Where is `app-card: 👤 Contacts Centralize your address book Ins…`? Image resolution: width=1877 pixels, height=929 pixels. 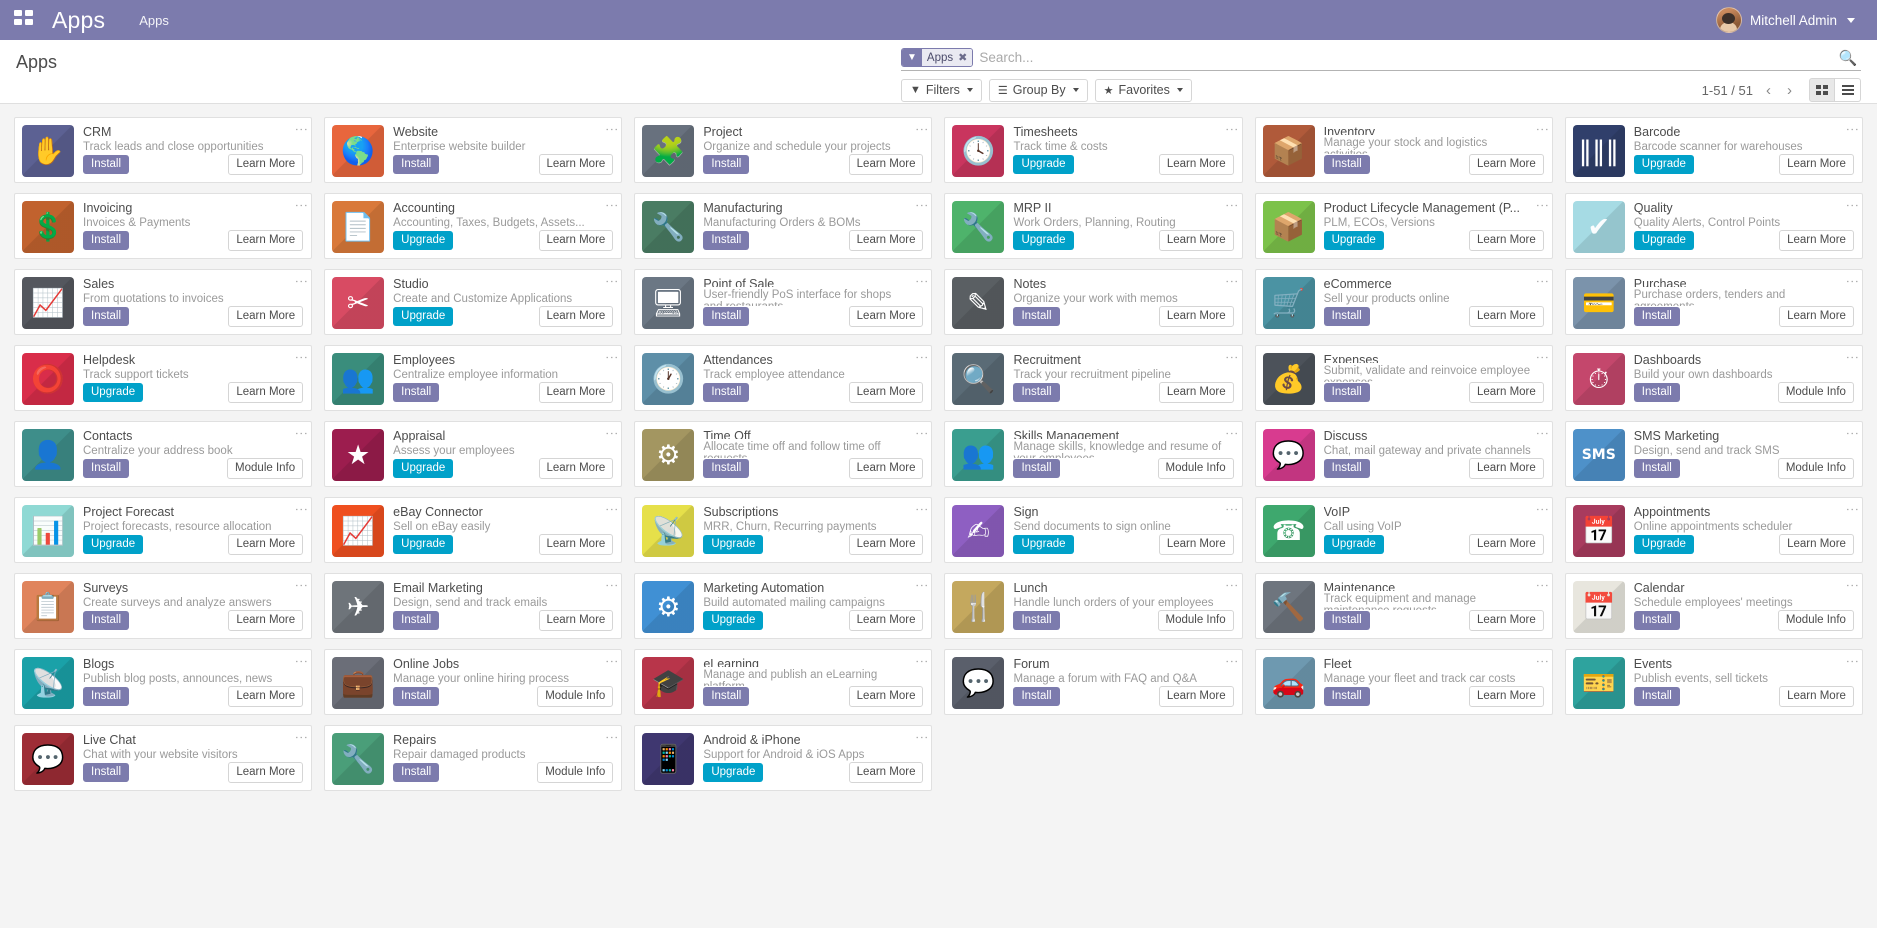
app-card: 👤 Contacts Centralize your address book Ins… is located at coordinates (163, 454).